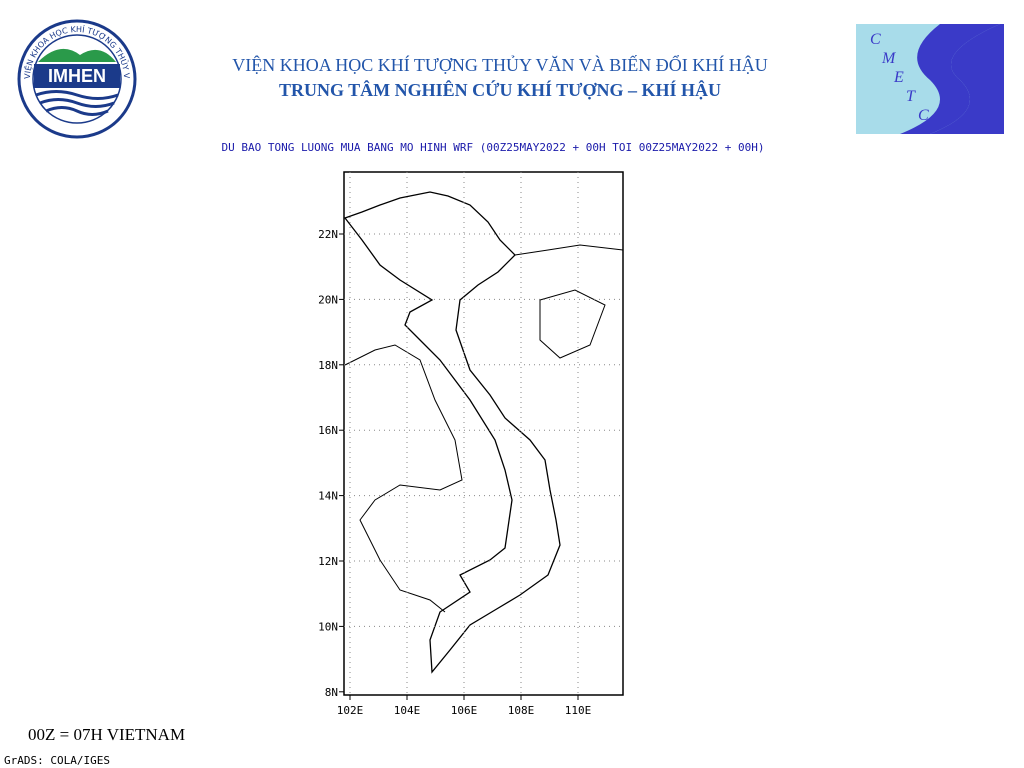 This screenshot has width=1024, height=768. Describe the element at coordinates (578, 710) in the screenshot. I see `lon-label: 110E` at that location.